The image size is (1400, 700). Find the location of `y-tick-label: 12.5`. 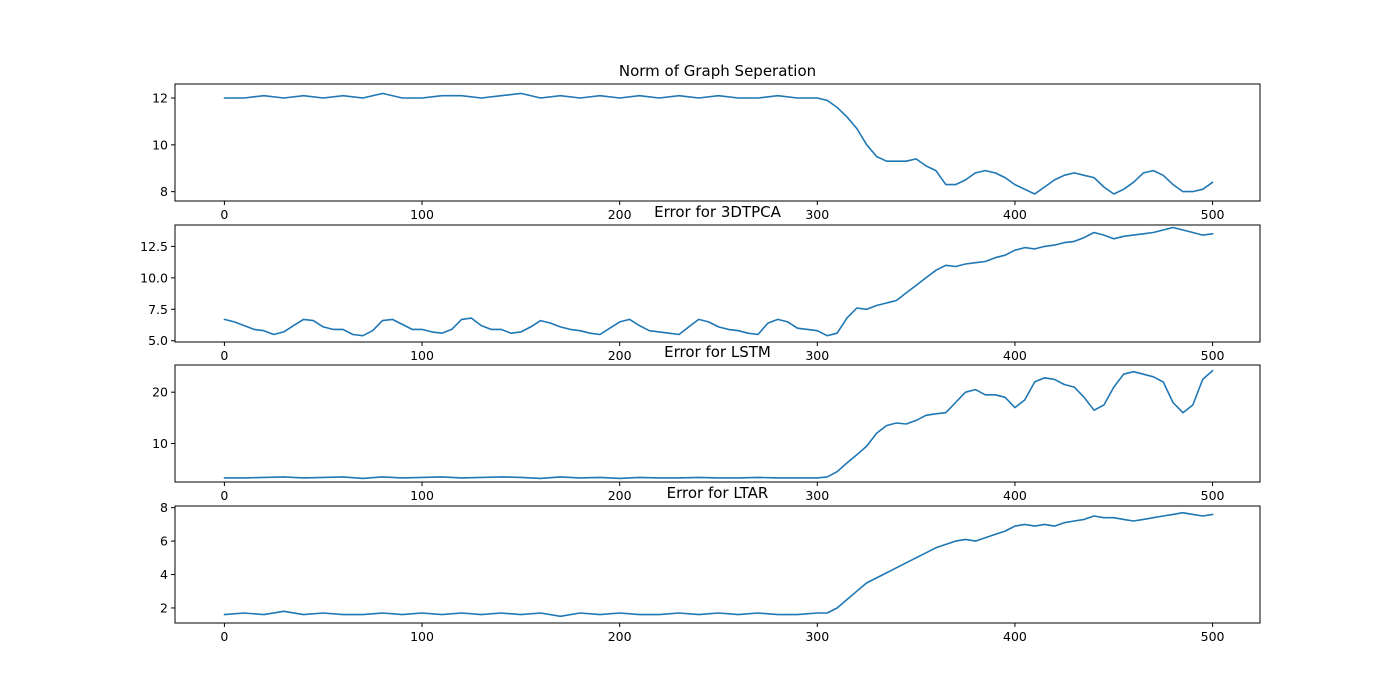

y-tick-label: 12.5 is located at coordinates (154, 246).